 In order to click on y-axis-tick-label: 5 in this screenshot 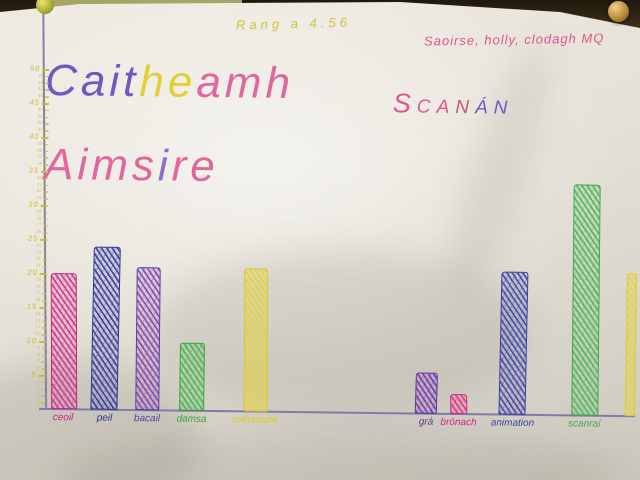, I will do `click(34, 374)`.